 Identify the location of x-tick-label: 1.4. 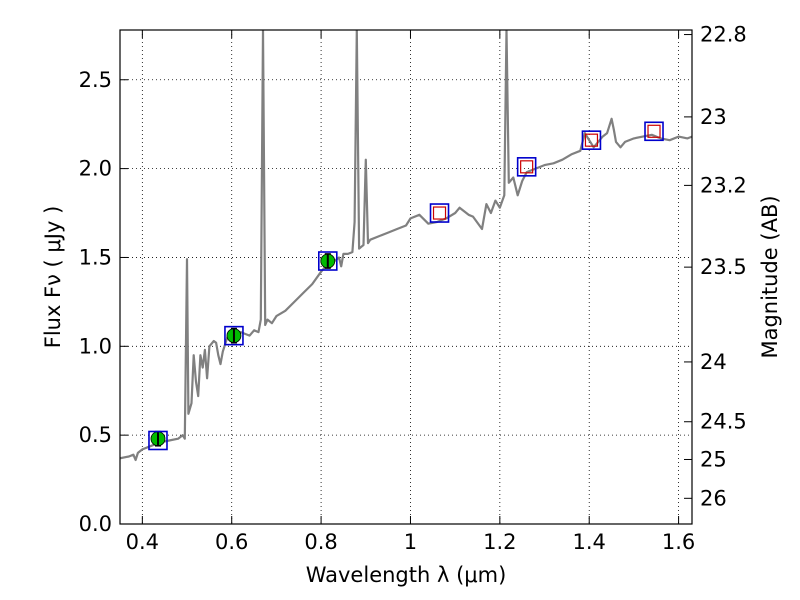
(589, 542).